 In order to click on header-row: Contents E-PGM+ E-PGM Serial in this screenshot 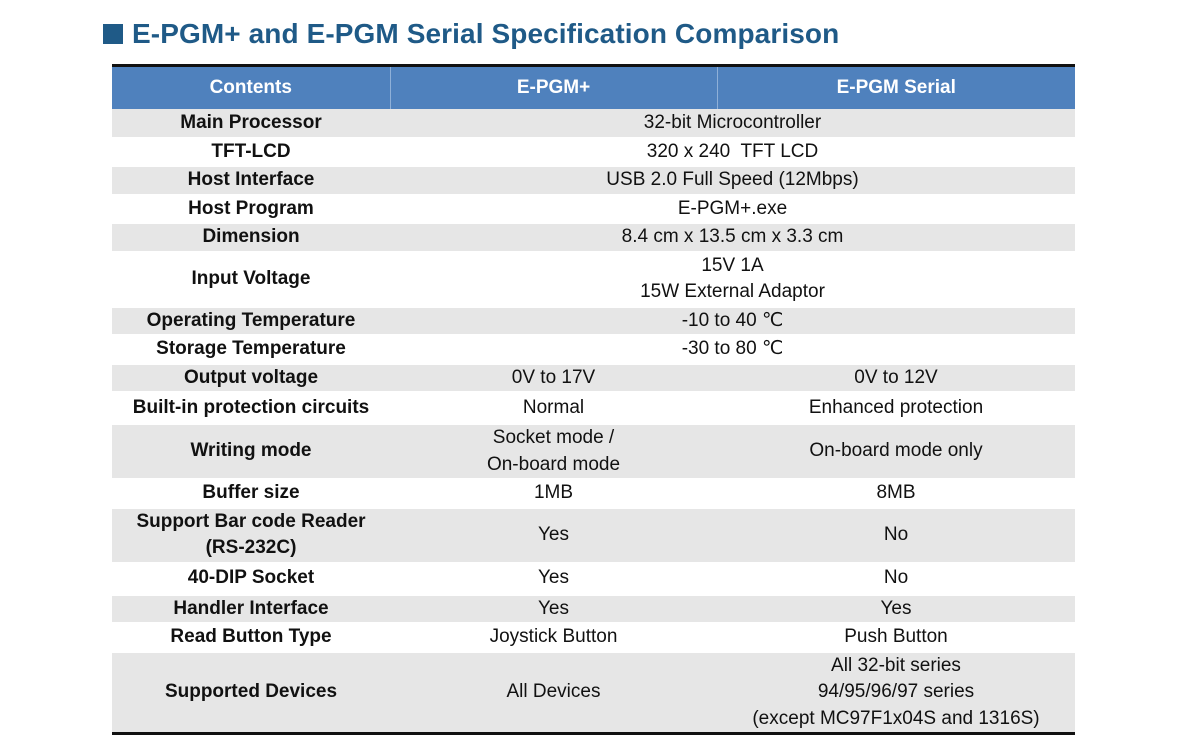, I will do `click(593, 87)`.